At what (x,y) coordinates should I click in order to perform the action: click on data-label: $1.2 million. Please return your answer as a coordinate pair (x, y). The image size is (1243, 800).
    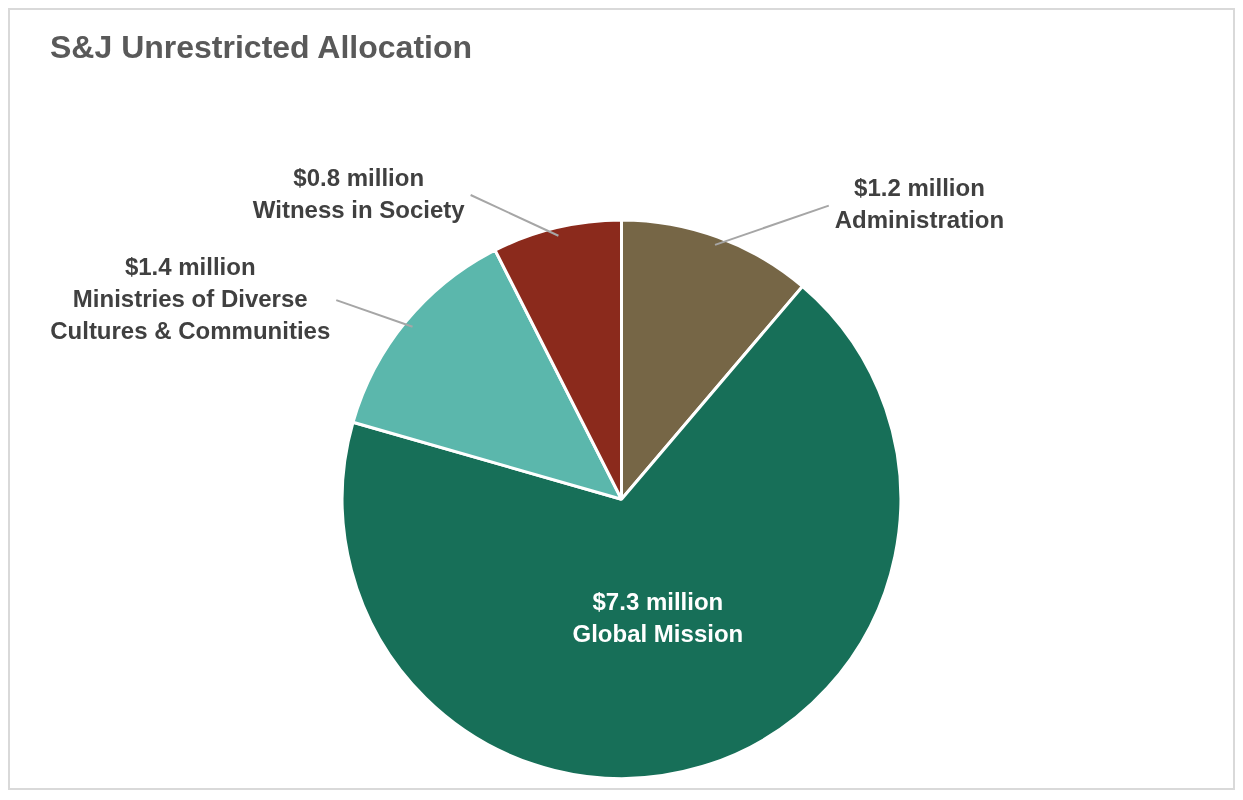
    Looking at the image, I should click on (919, 188).